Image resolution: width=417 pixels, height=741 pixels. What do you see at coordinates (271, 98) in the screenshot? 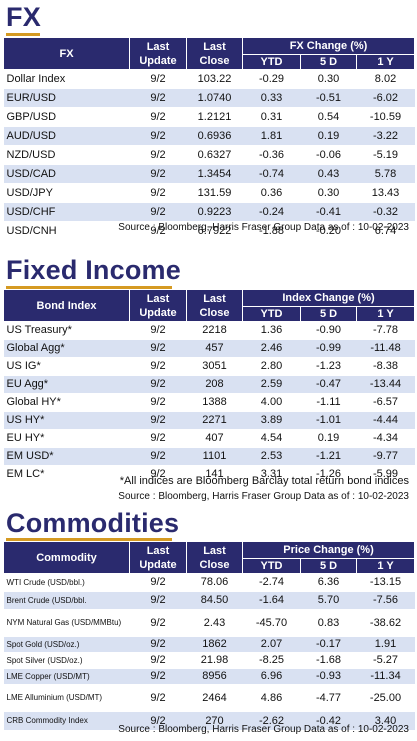
I see `row-ytd: 0.33` at bounding box center [271, 98].